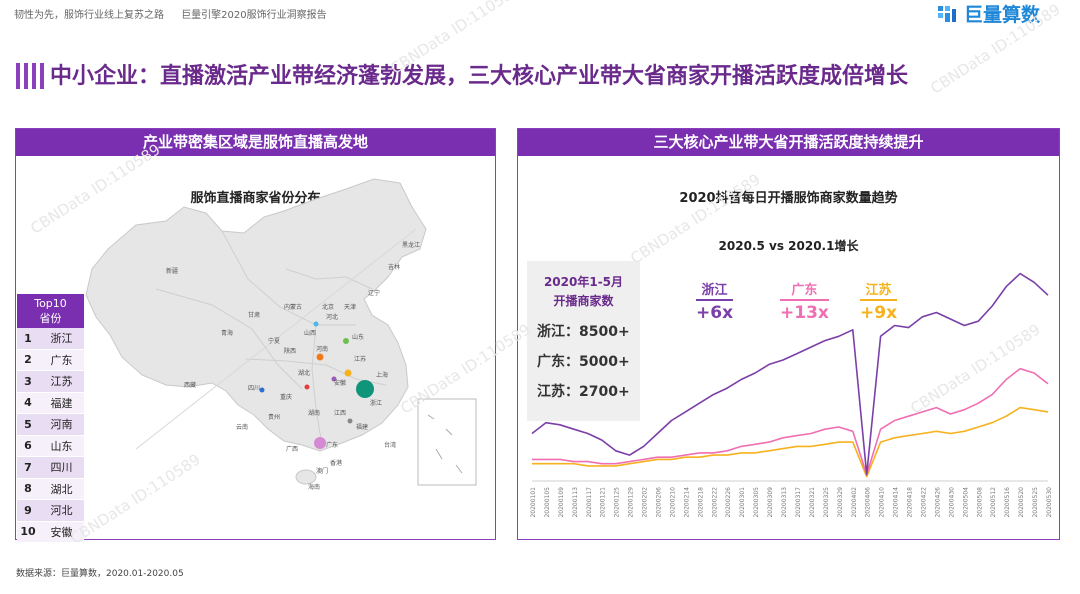 The height and width of the screenshot is (594, 1080). I want to click on top10-row: 4 福建, so click(50, 403).